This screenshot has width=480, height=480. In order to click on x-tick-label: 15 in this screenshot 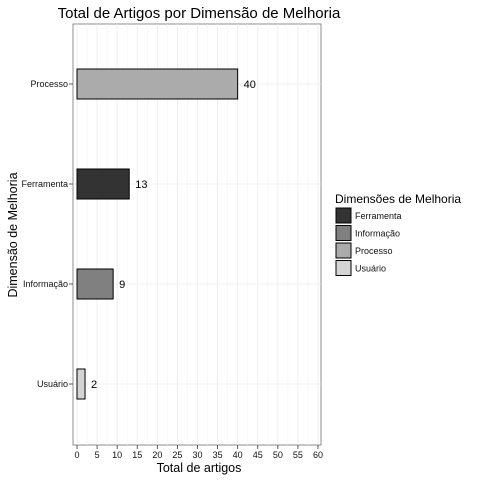, I will do `click(137, 455)`.